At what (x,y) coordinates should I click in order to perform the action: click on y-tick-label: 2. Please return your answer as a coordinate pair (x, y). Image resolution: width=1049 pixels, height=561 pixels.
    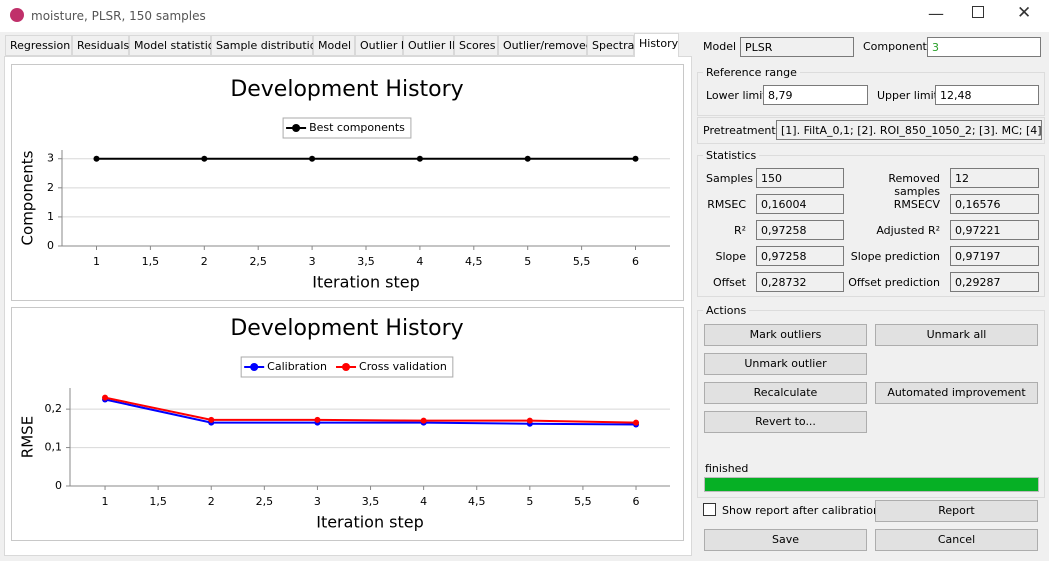
    Looking at the image, I should click on (50, 187).